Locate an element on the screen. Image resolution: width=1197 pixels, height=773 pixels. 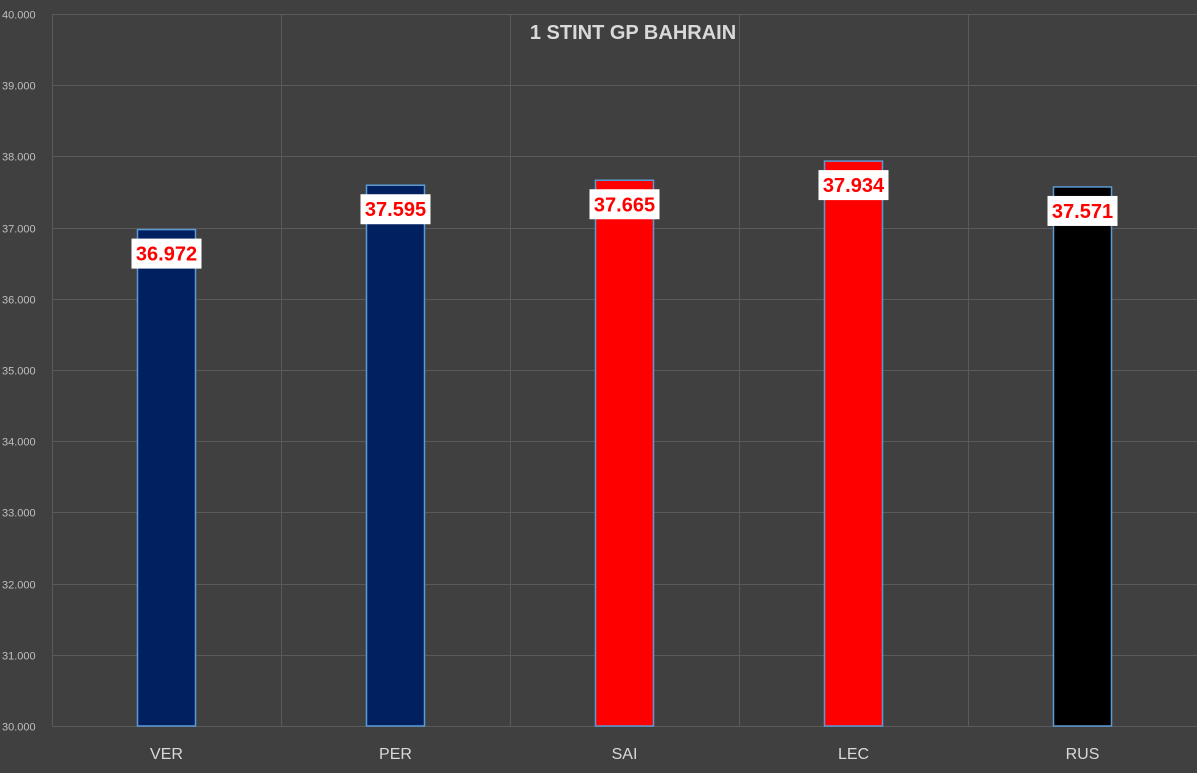
x-axis-ticks: VER PER SAI LEC RUS is located at coordinates (624, 754).